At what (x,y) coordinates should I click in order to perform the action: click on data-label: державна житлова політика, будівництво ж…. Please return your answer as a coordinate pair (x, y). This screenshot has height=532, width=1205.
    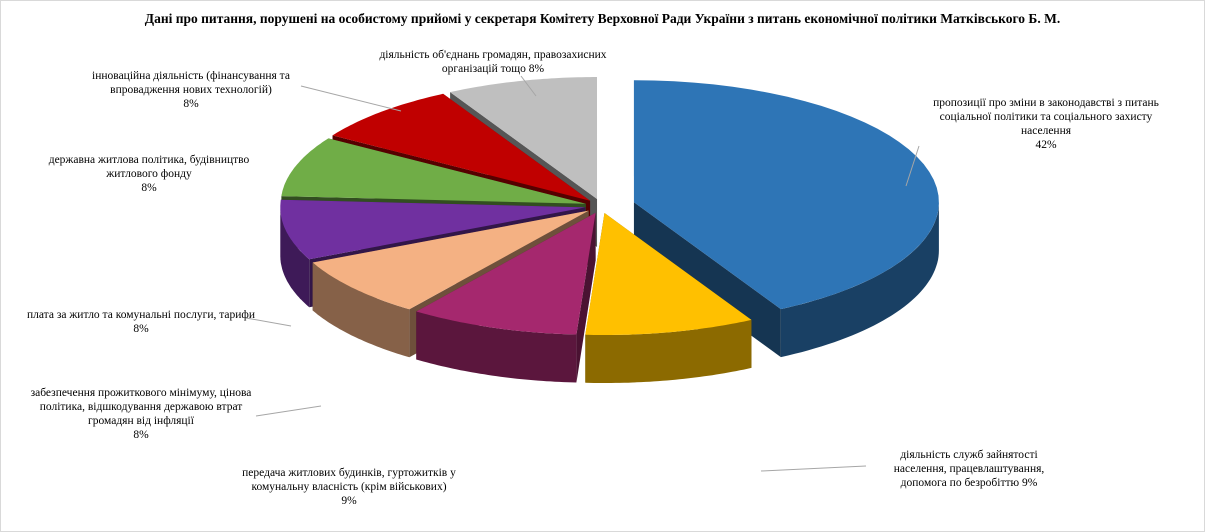
    Looking at the image, I should click on (149, 174).